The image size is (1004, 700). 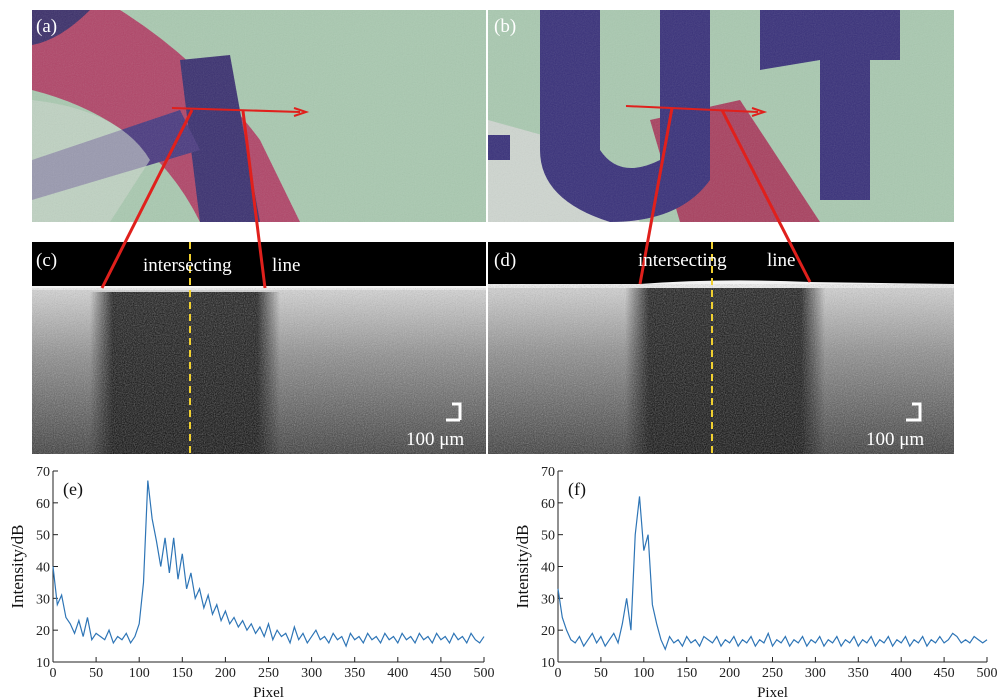 What do you see at coordinates (46, 26) in the screenshot?
I see `panel-label: (a)` at bounding box center [46, 26].